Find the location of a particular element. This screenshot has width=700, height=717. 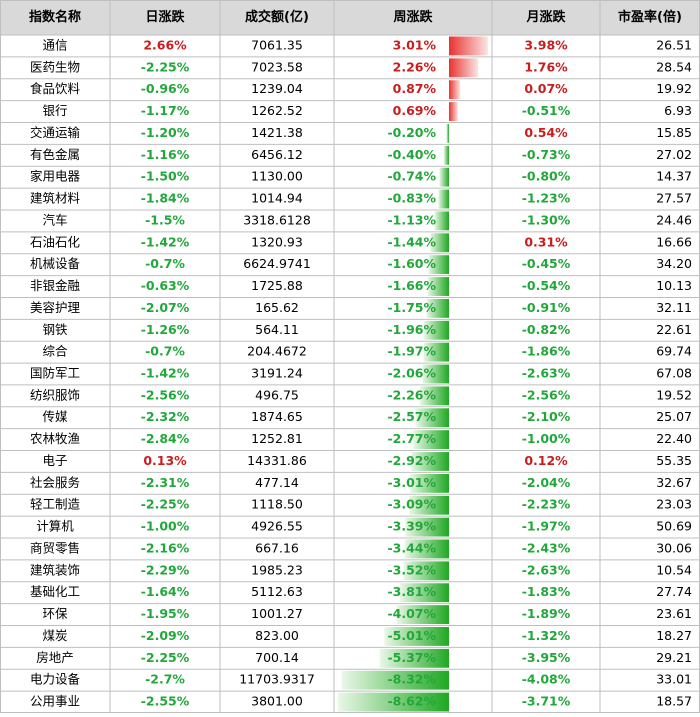

pe-cell: 24.46 is located at coordinates (674, 219).